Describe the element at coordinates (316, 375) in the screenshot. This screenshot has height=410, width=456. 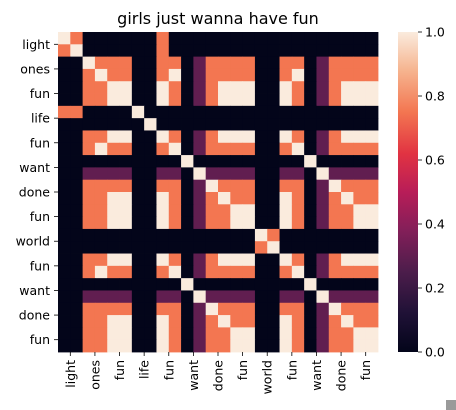
I see `column-tick-label: want` at that location.